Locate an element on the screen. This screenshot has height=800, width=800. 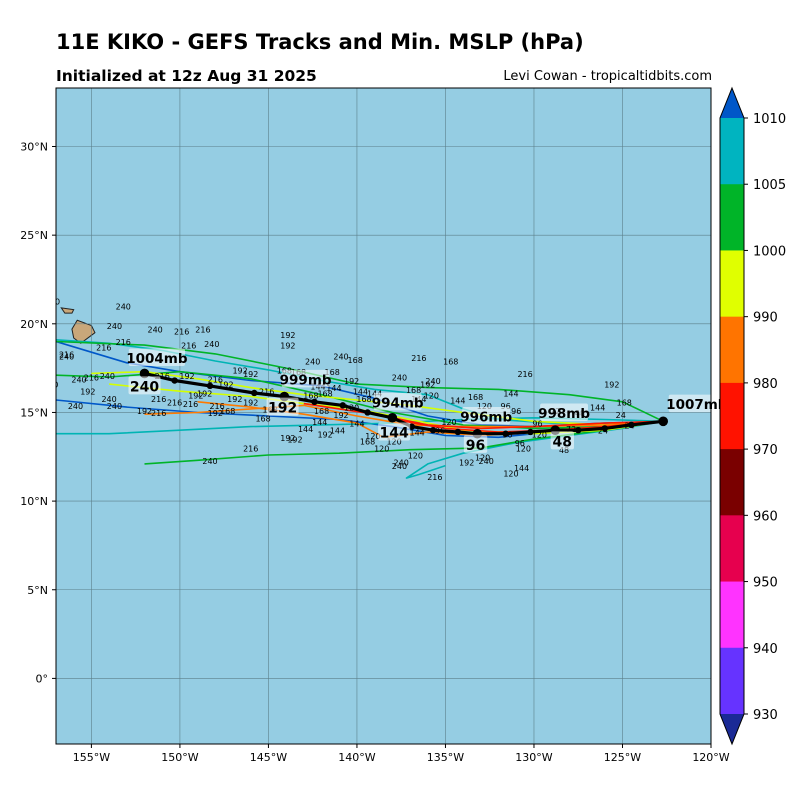
colorbar-tick-label: 1000 is located at coordinates (769, 251).